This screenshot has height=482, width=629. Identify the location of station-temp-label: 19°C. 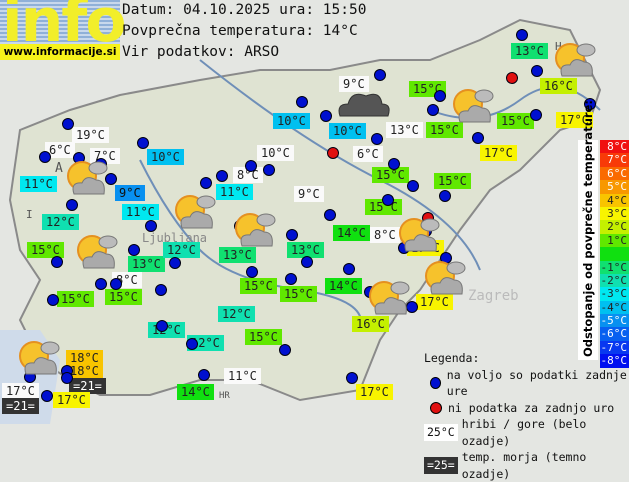
(90, 135).